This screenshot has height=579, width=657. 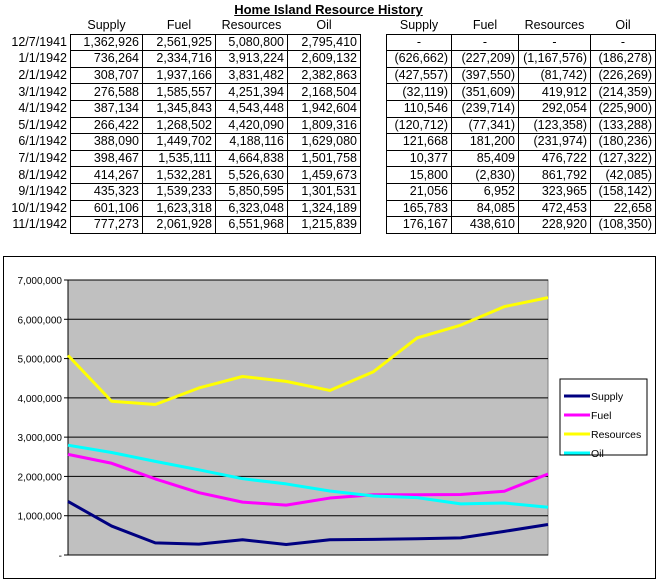 What do you see at coordinates (623, 25) in the screenshot?
I see `change-column-header: Oil` at bounding box center [623, 25].